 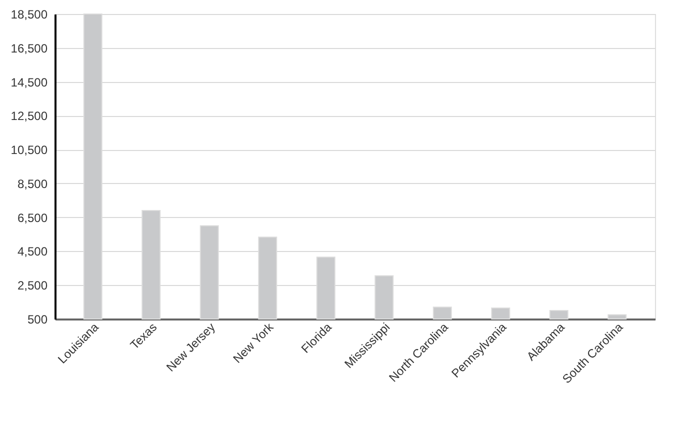 I want to click on y-tick-label: 2,500, so click(x=32, y=285).